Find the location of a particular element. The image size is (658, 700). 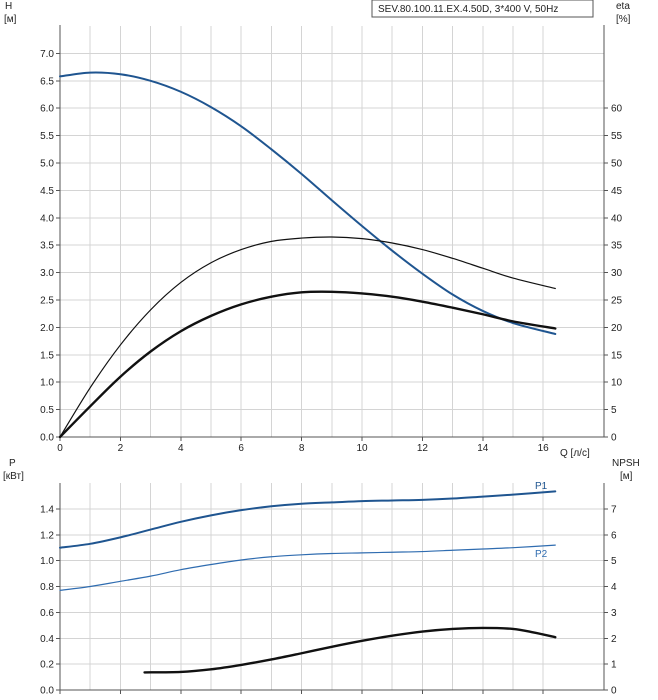

left-tick-label: 0.5 is located at coordinates (47, 410).